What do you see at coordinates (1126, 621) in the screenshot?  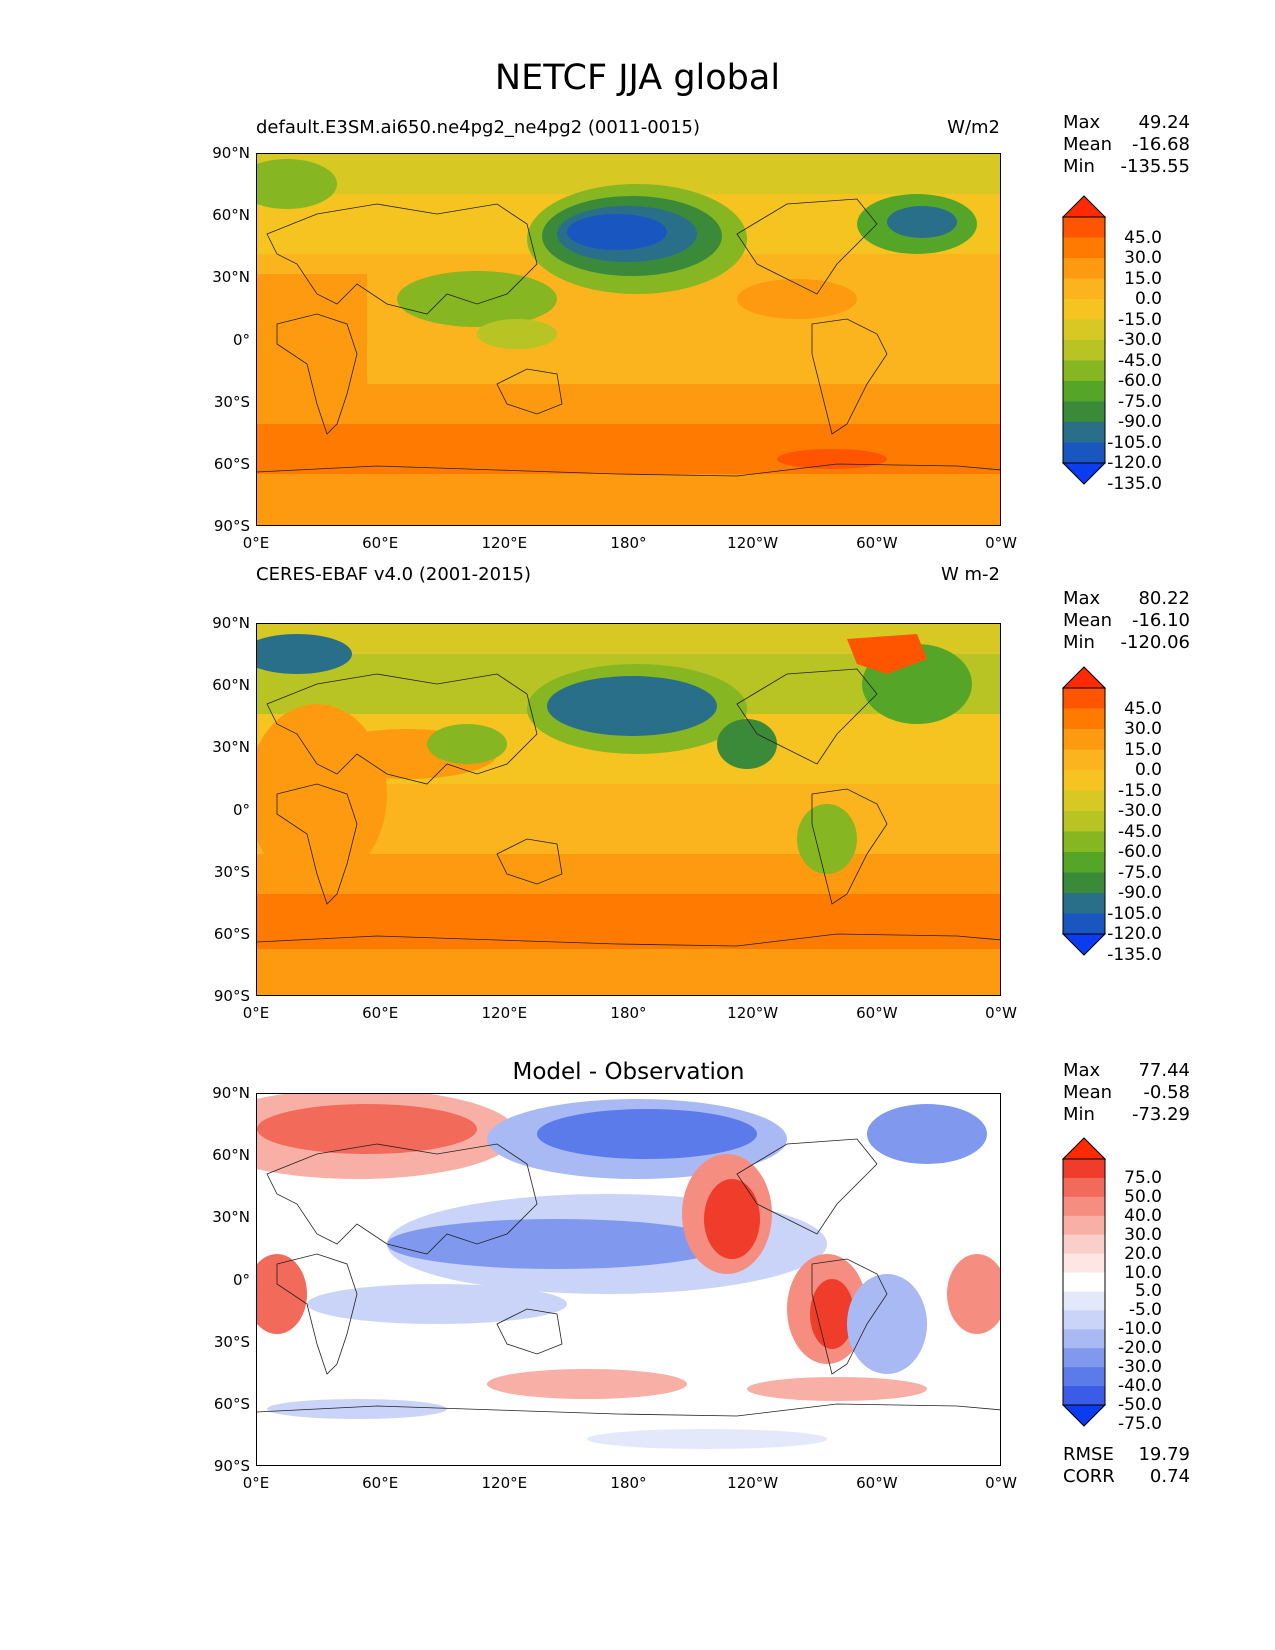 I see `stat-mean: Mean -16.10` at bounding box center [1126, 621].